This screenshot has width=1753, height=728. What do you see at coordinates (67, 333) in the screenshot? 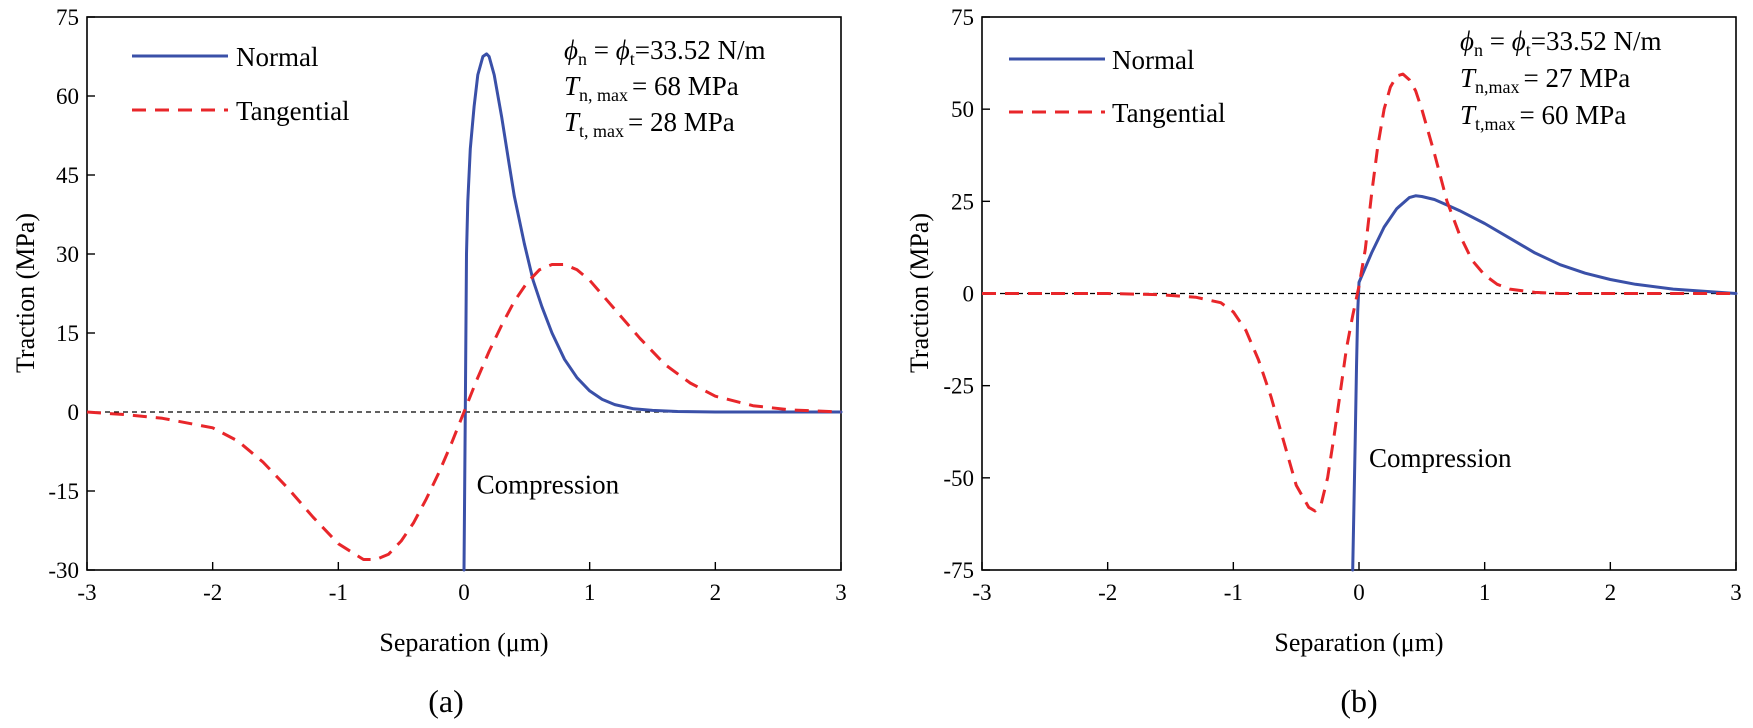
I see `y-tick-label: 15` at bounding box center [67, 333].